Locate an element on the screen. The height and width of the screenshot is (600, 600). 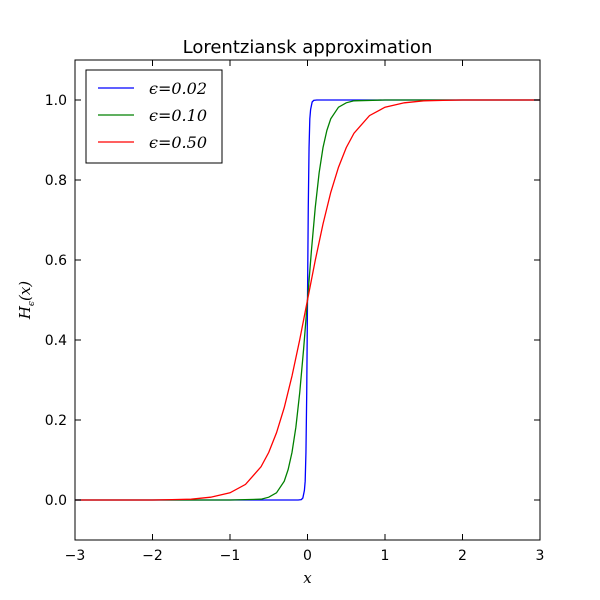
y-axis-label-main: H is located at coordinates (25, 312).